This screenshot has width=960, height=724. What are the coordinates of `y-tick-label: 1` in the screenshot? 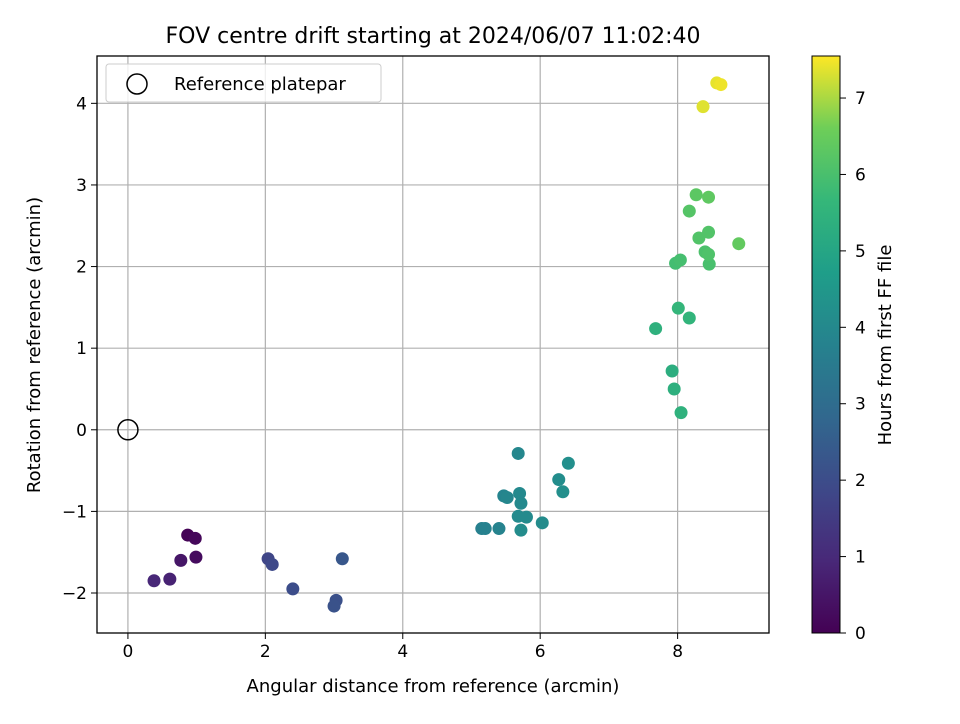 It's located at (81, 349).